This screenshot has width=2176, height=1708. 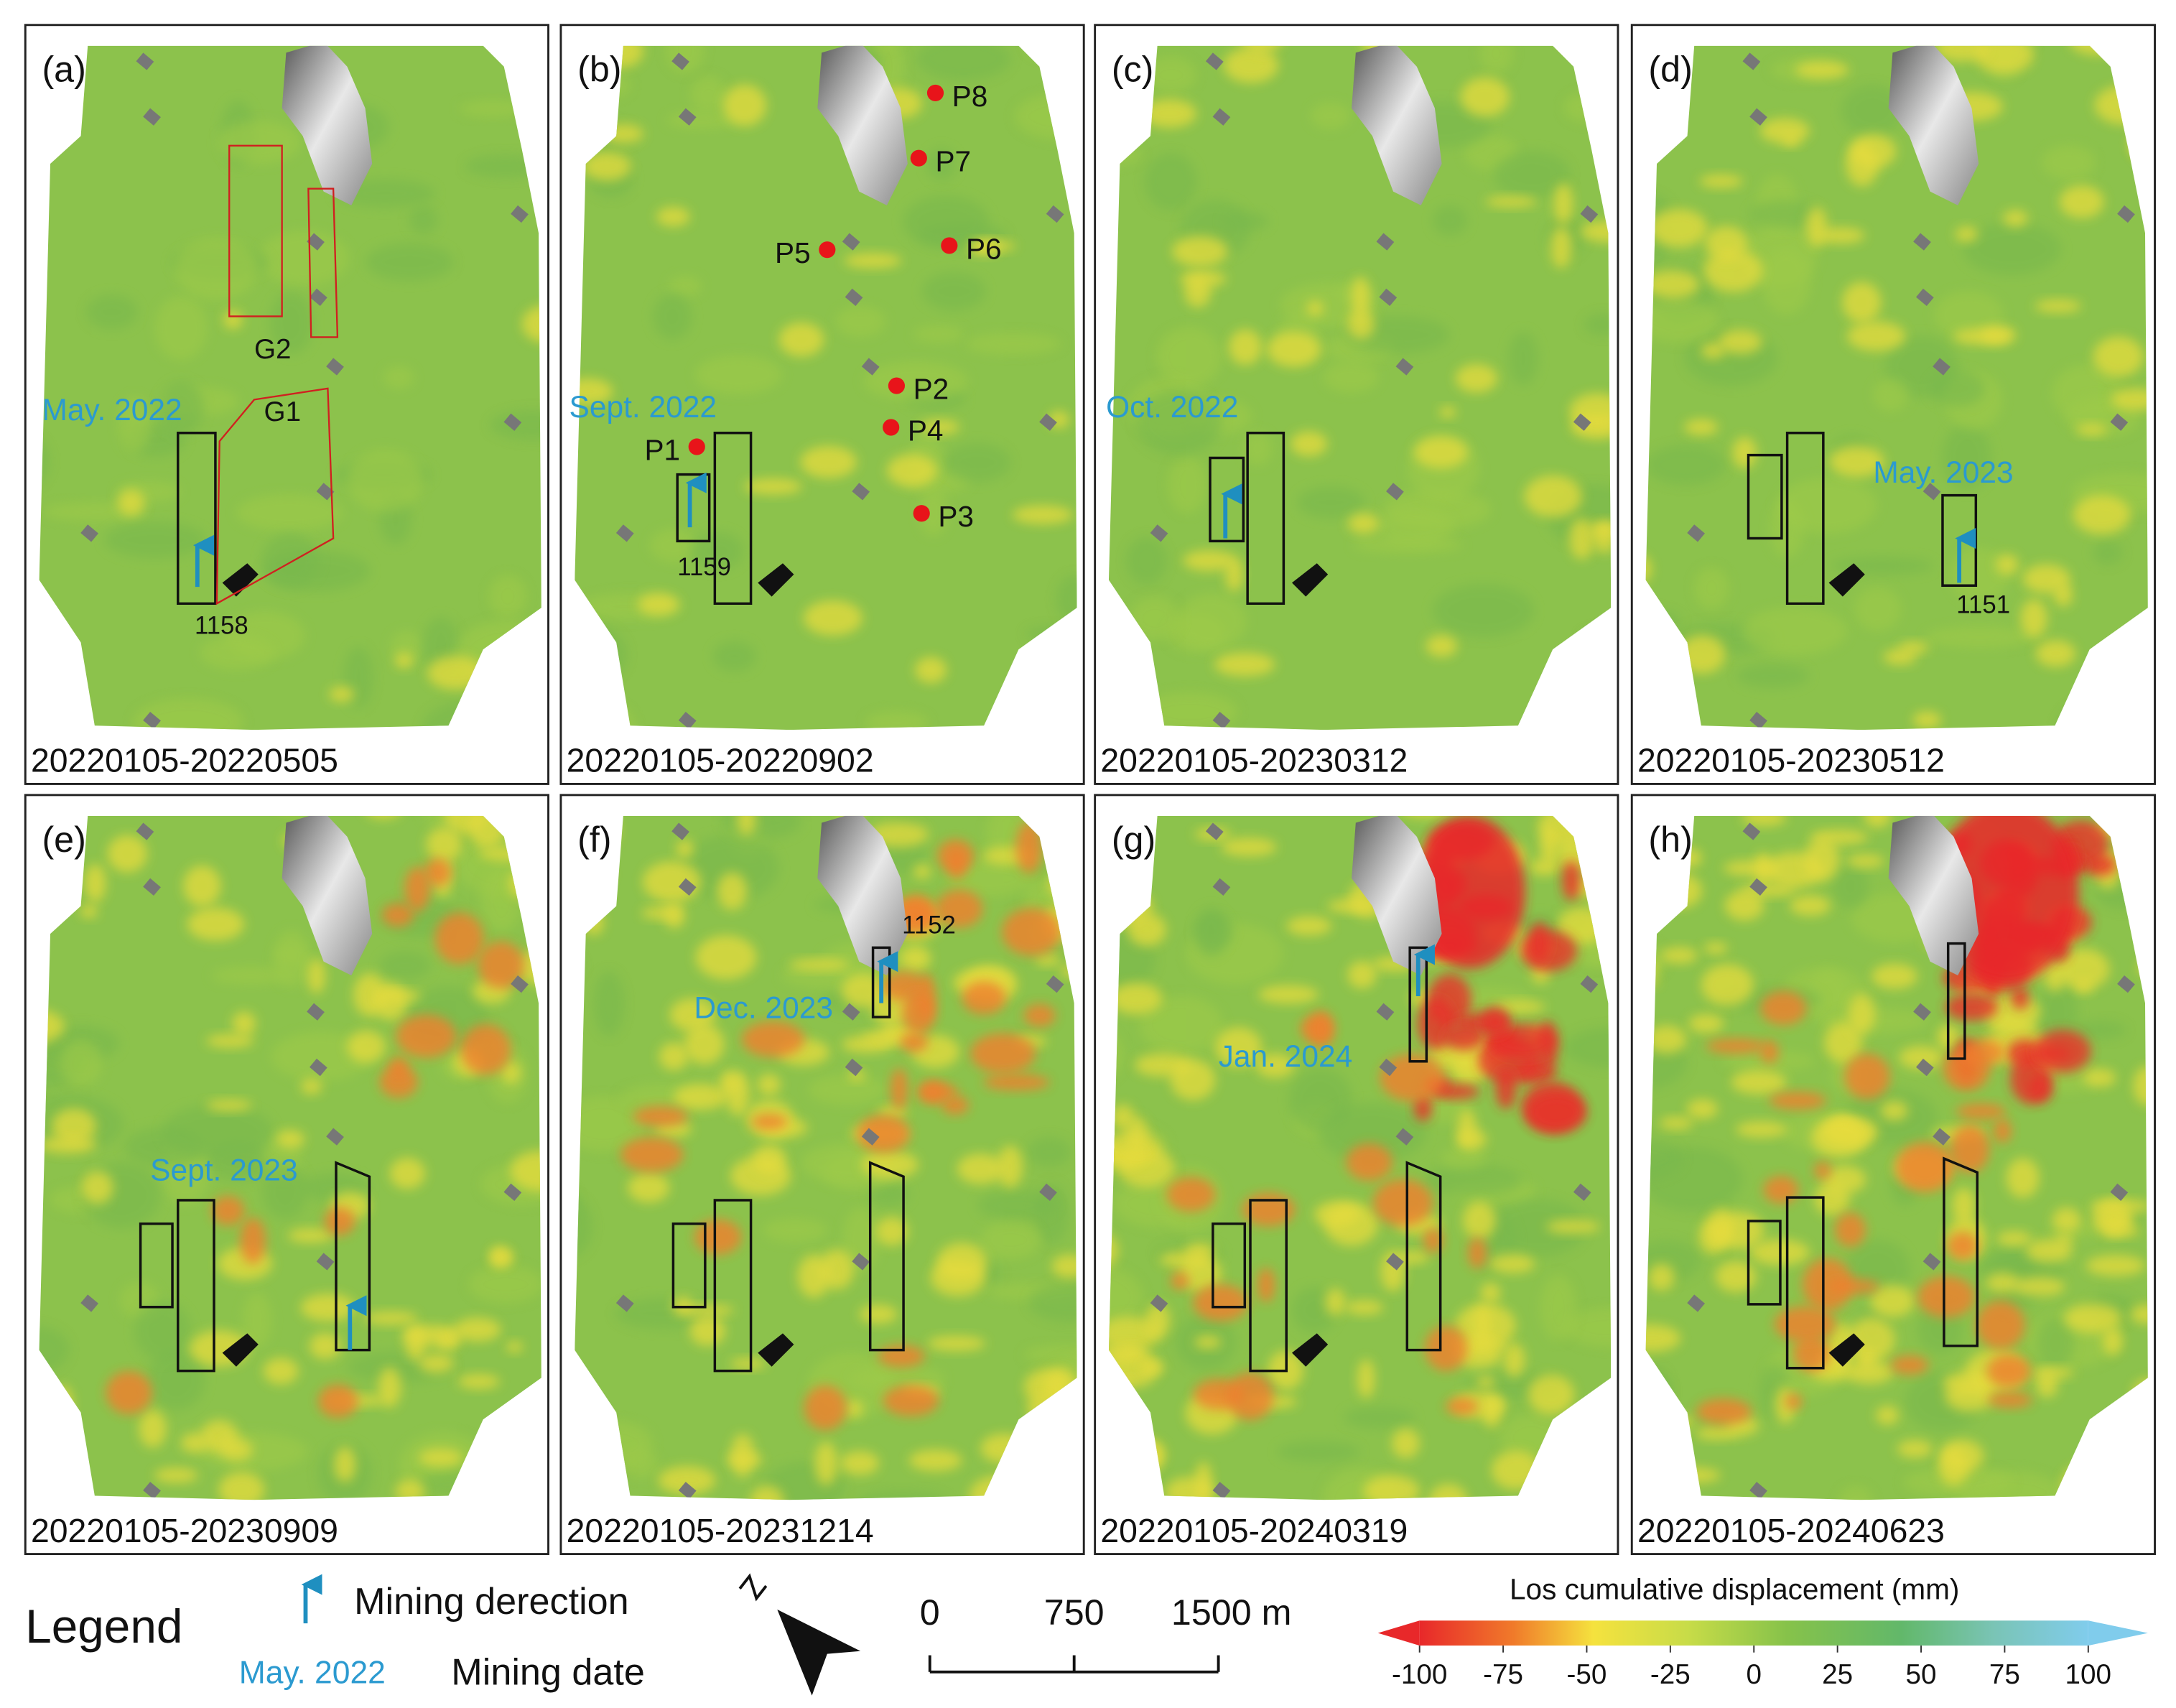 I want to click on colorbar-label: -75, so click(x=1503, y=1675).